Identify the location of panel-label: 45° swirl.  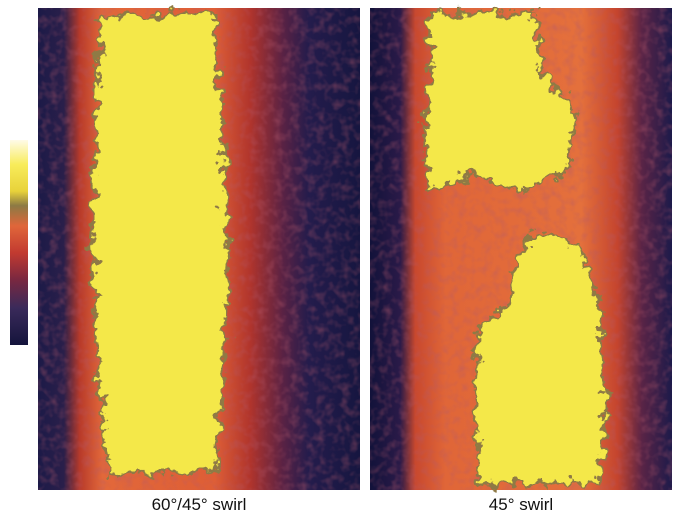
(521, 504).